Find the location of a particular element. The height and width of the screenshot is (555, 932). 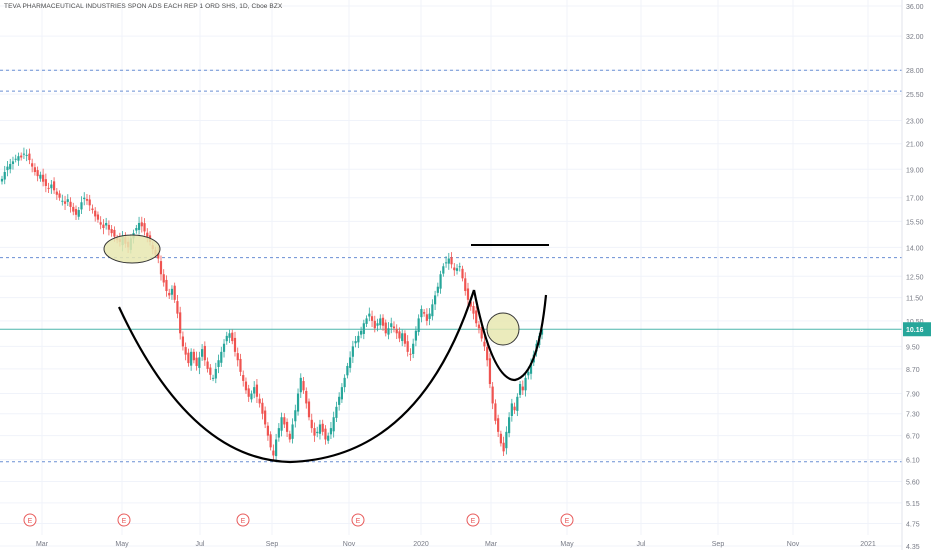

retest-highlight is located at coordinates (503, 329).